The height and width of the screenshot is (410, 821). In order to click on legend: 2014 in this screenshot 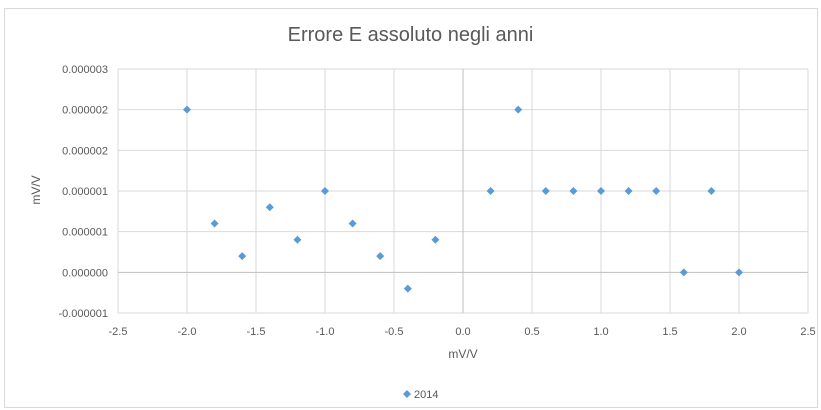, I will do `click(420, 395)`.